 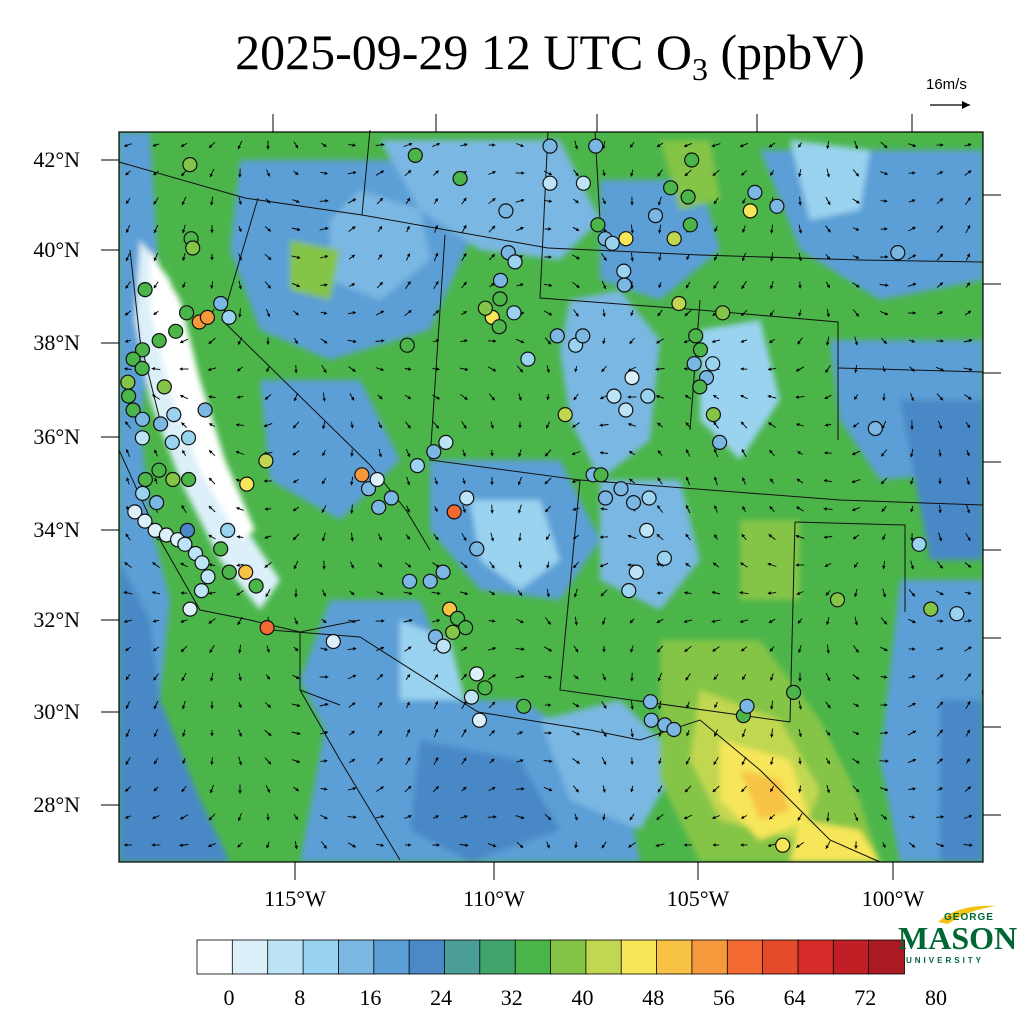 What do you see at coordinates (698, 898) in the screenshot?
I see `lon-label-105: 105°W` at bounding box center [698, 898].